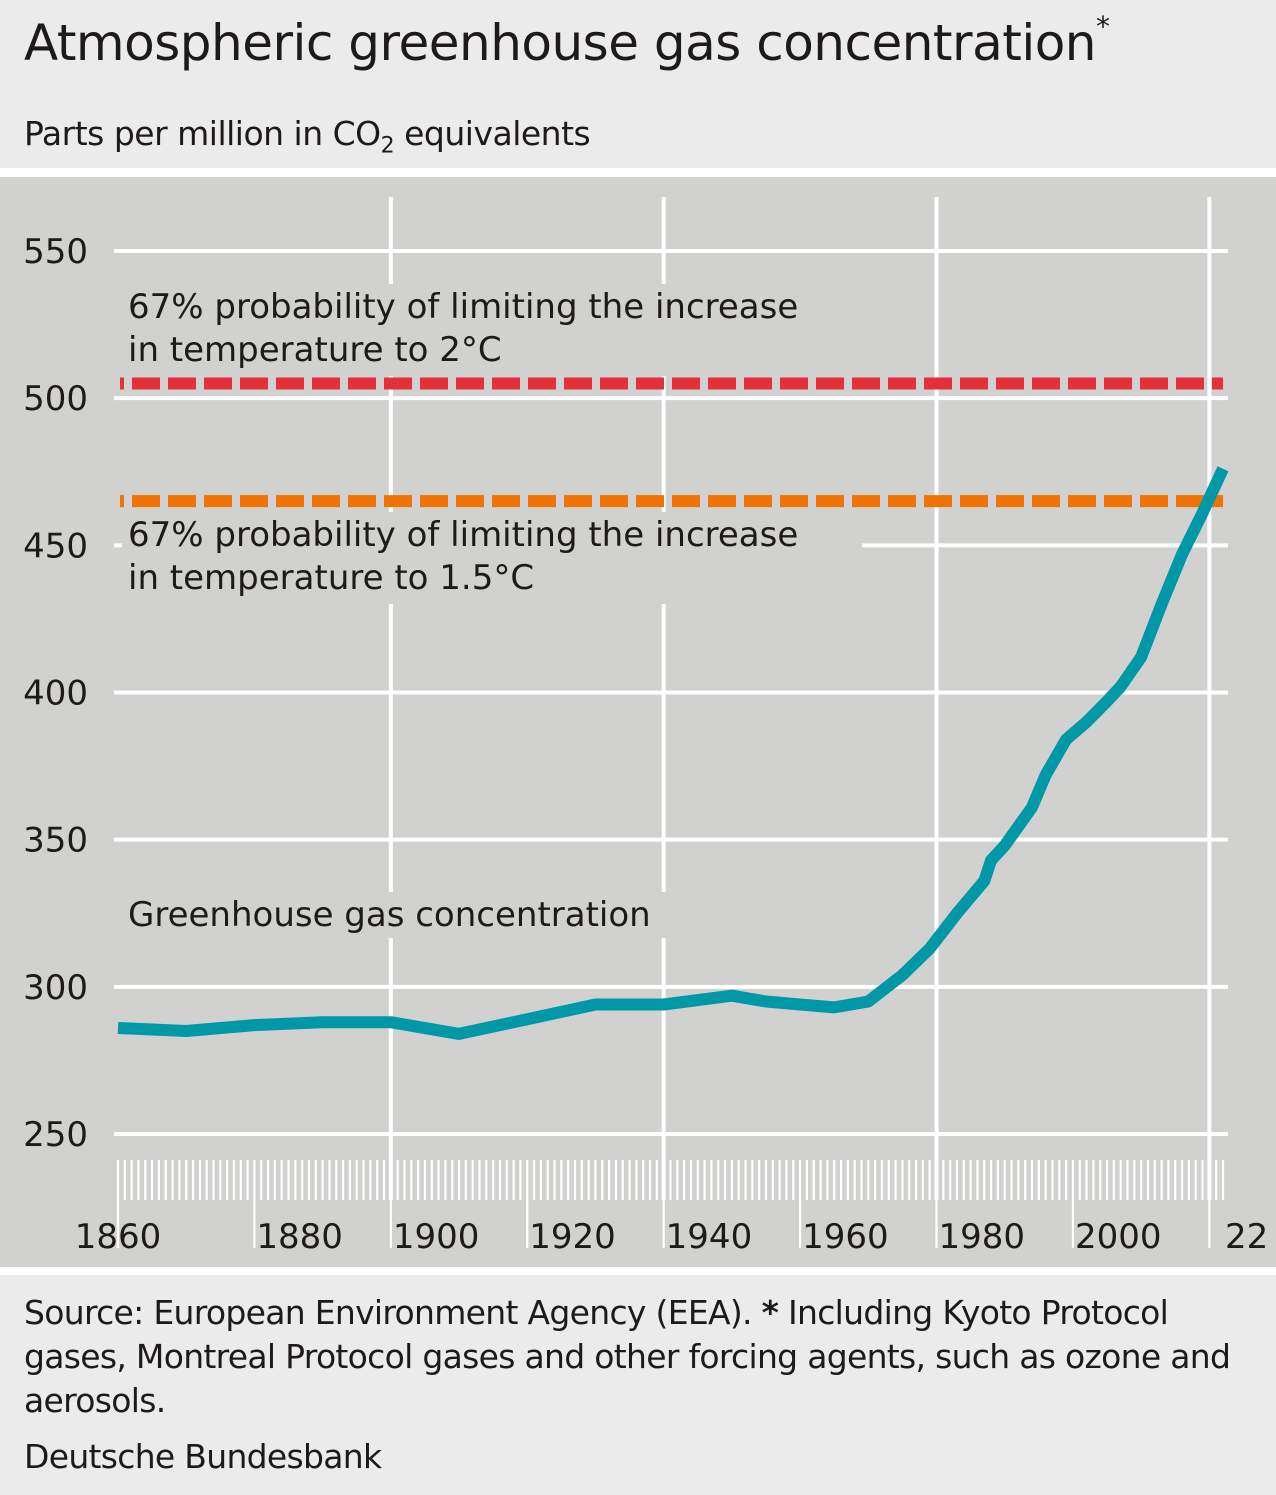  I want to click on subtitle-text-end: equivalents, so click(492, 133).